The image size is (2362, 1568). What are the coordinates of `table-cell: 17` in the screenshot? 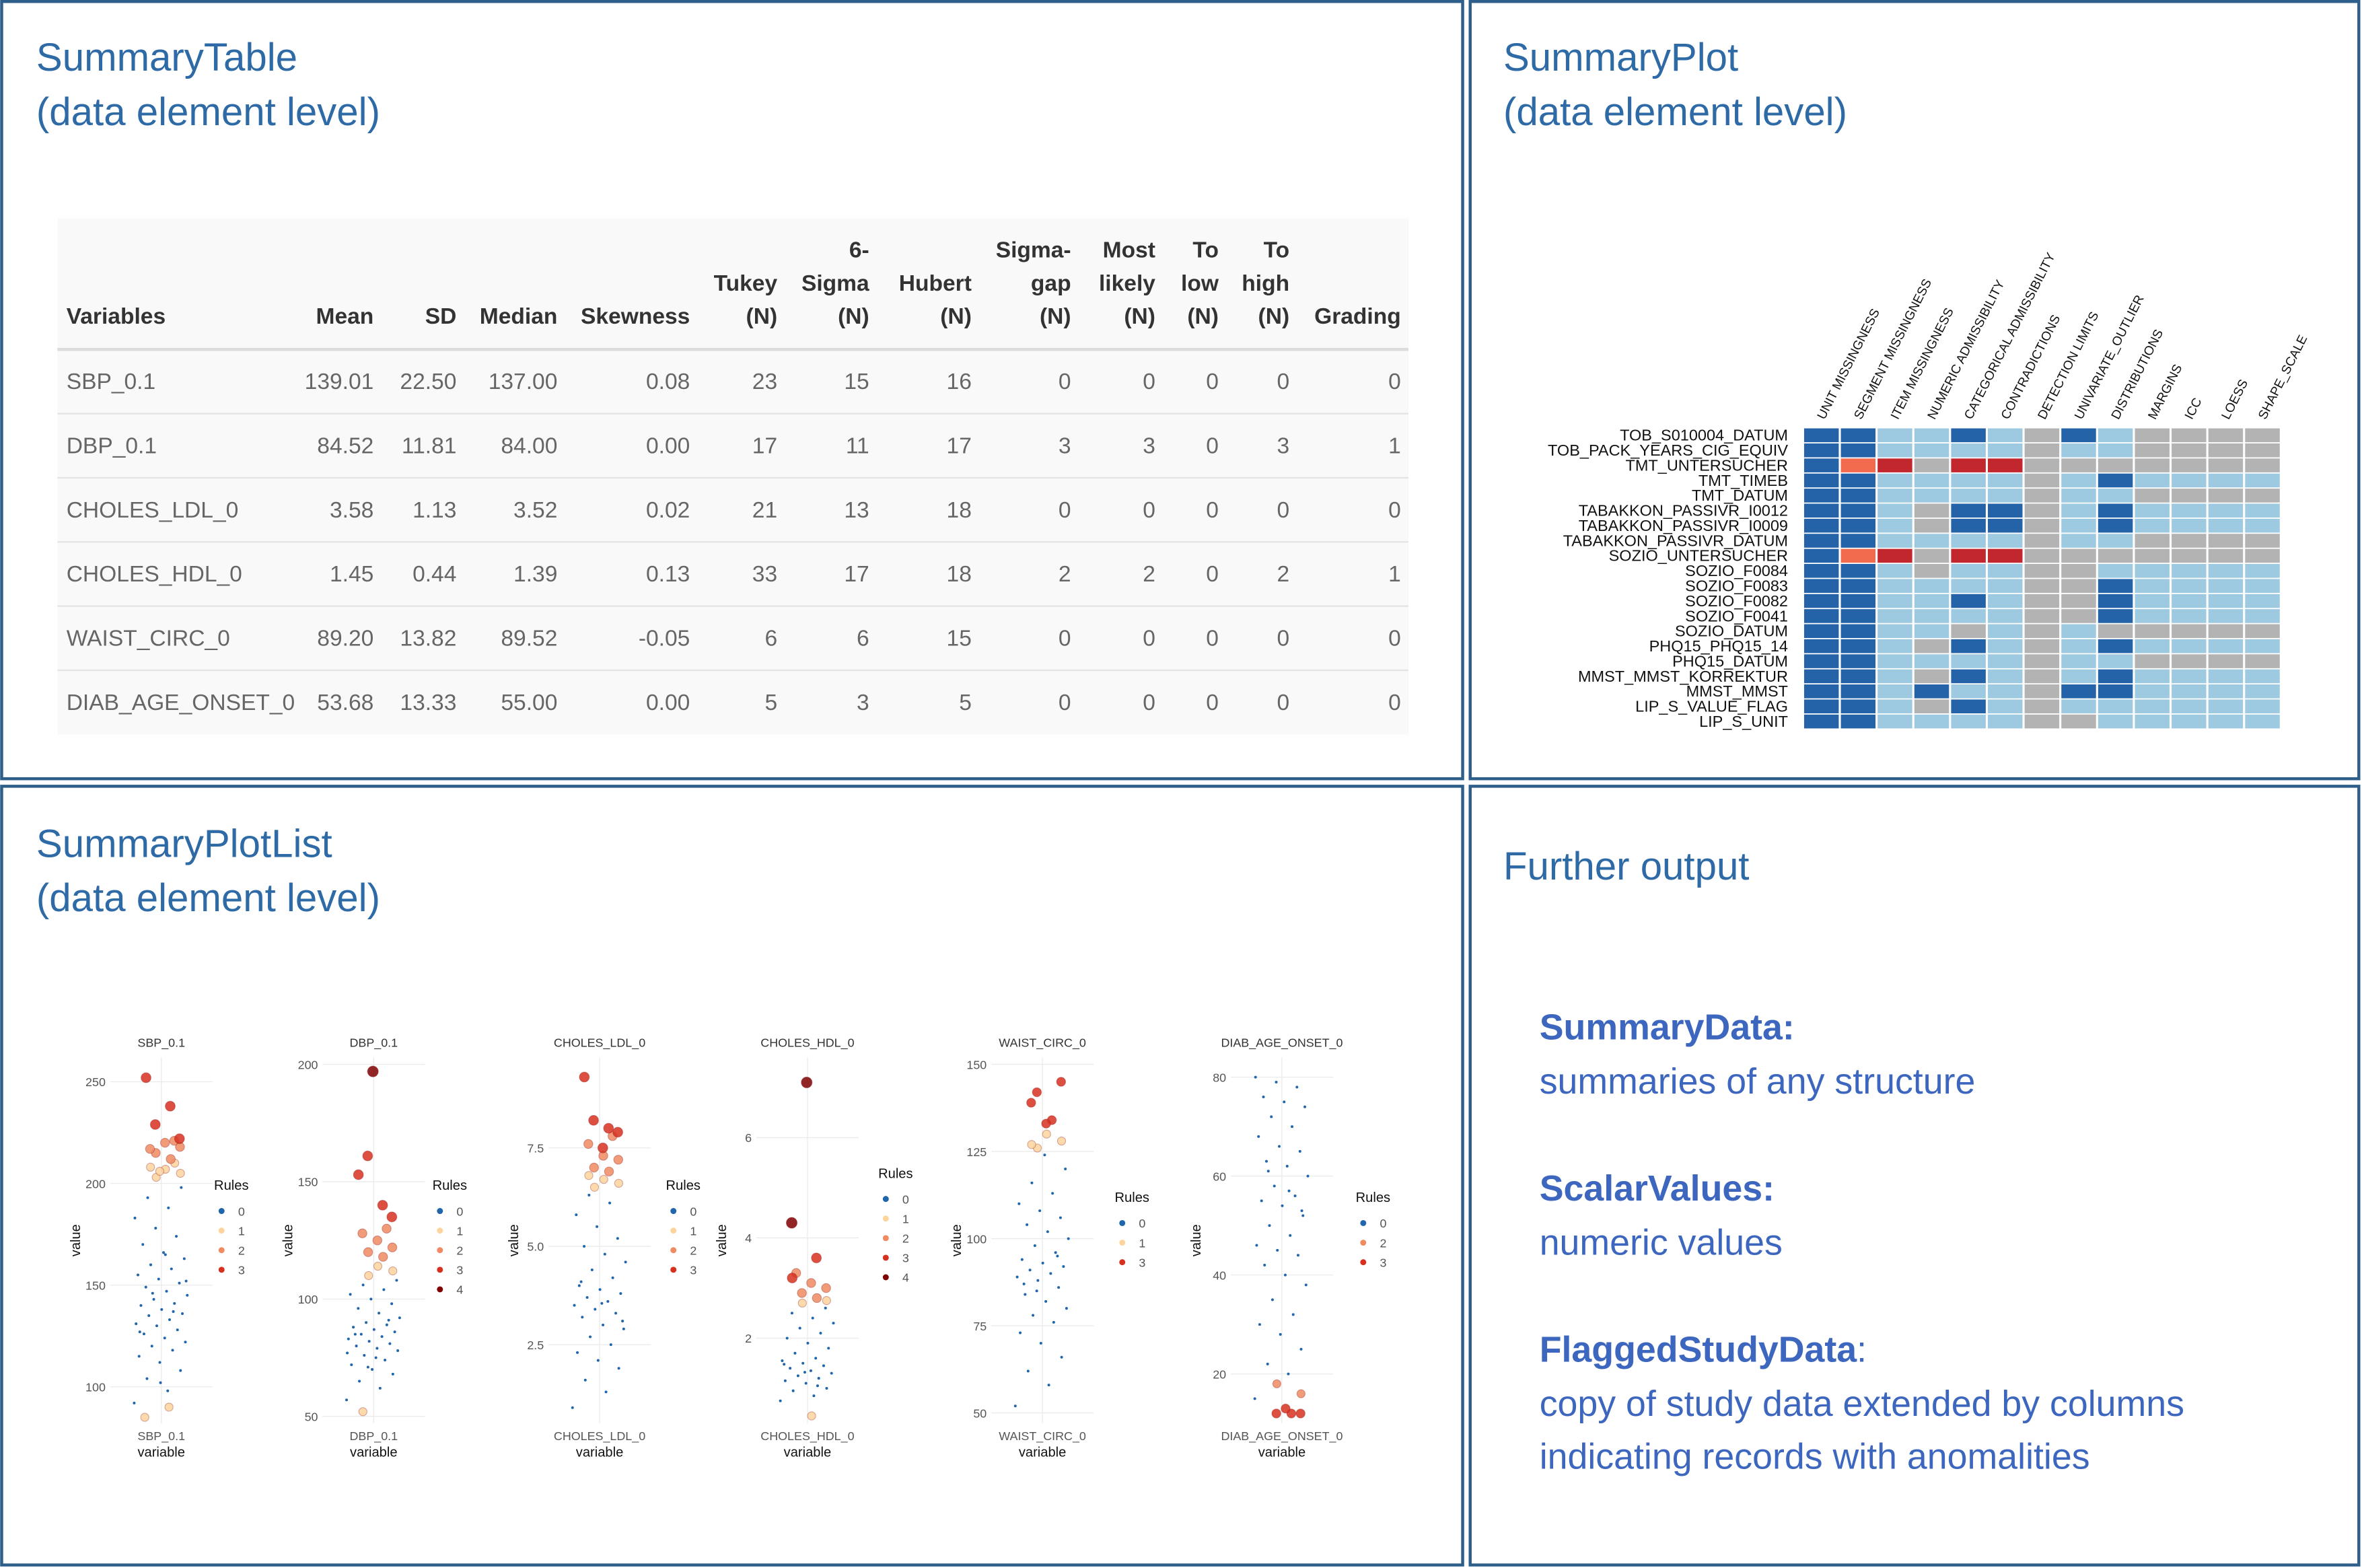 It's located at (857, 574).